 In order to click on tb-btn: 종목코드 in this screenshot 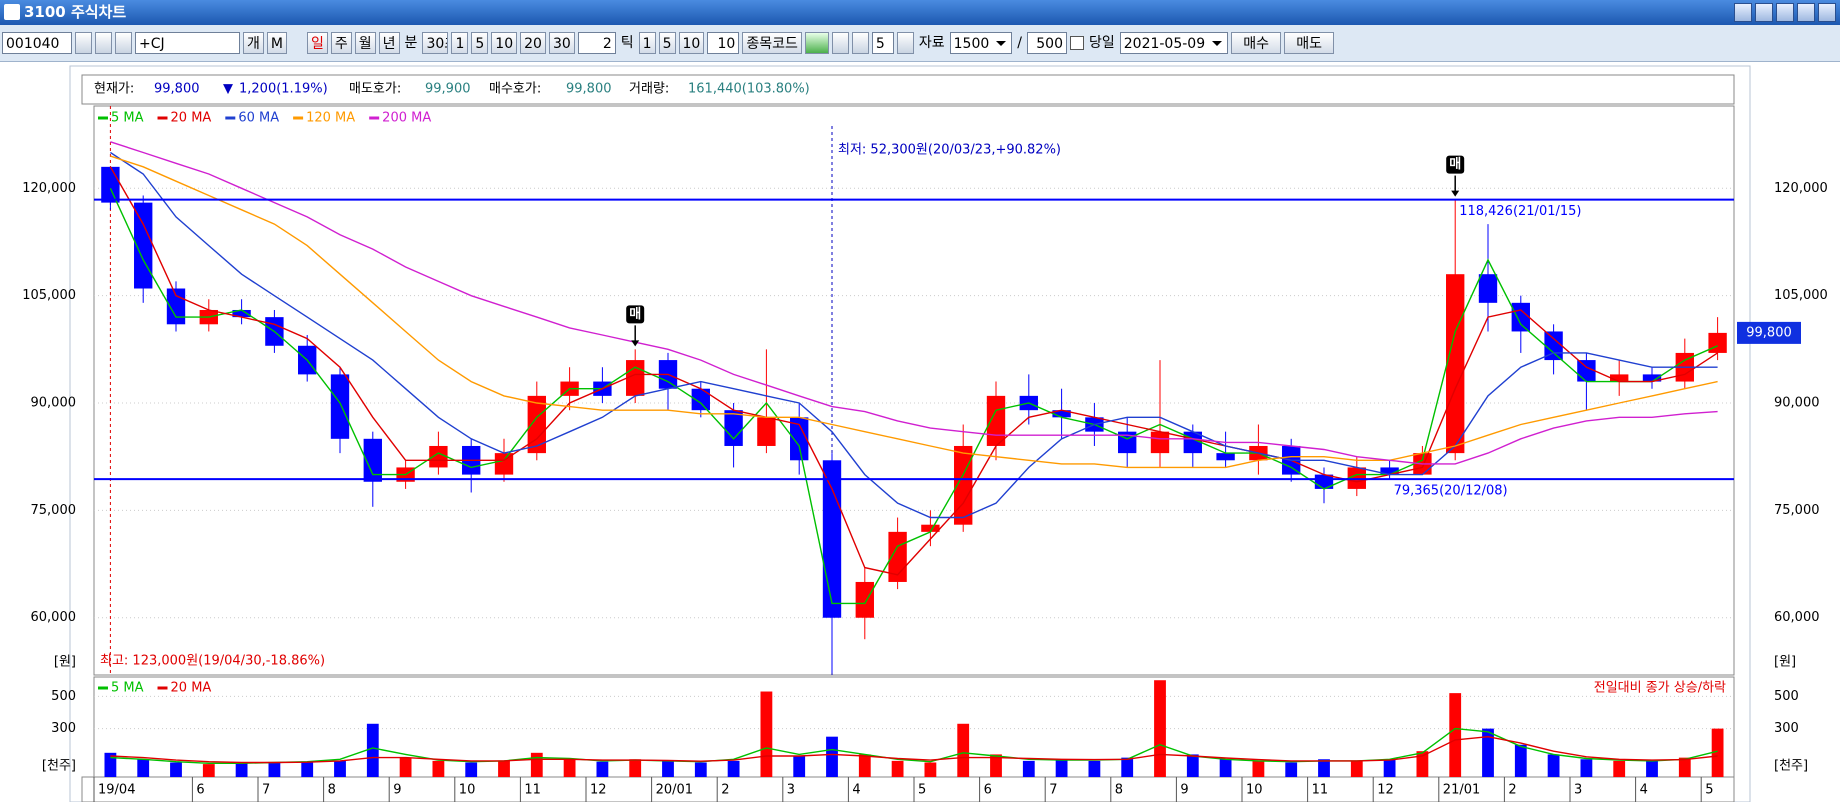, I will do `click(772, 43)`.